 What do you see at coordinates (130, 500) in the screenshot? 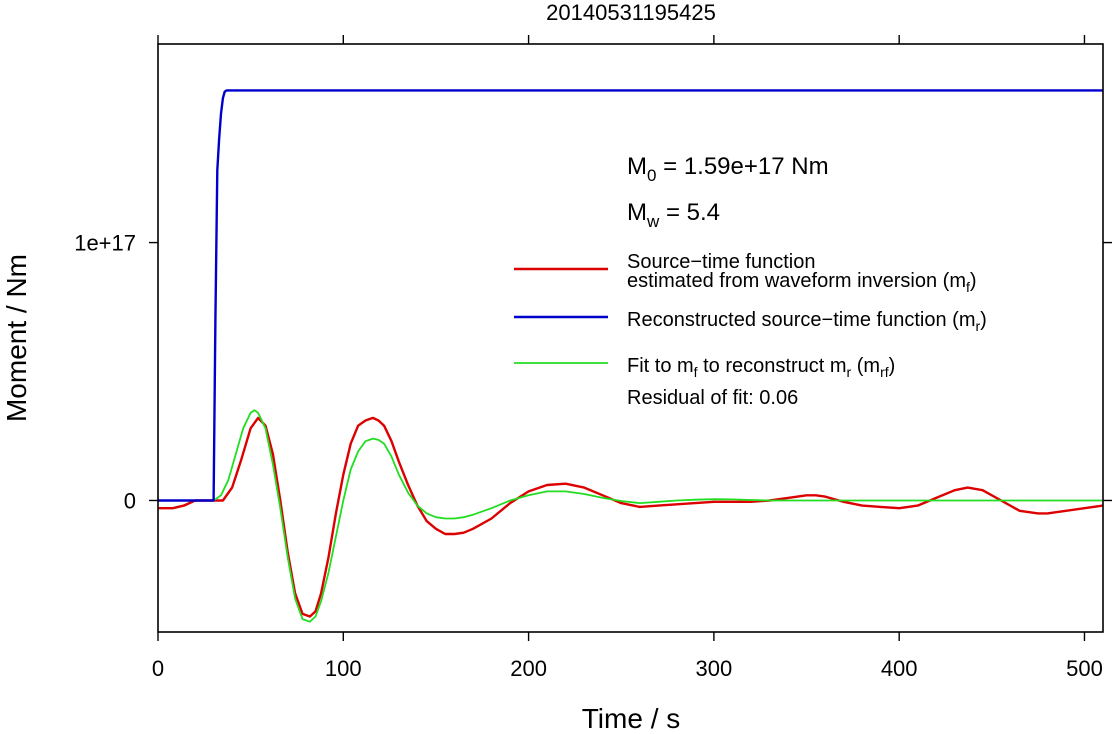
I see `y-tick-label: 0` at bounding box center [130, 500].